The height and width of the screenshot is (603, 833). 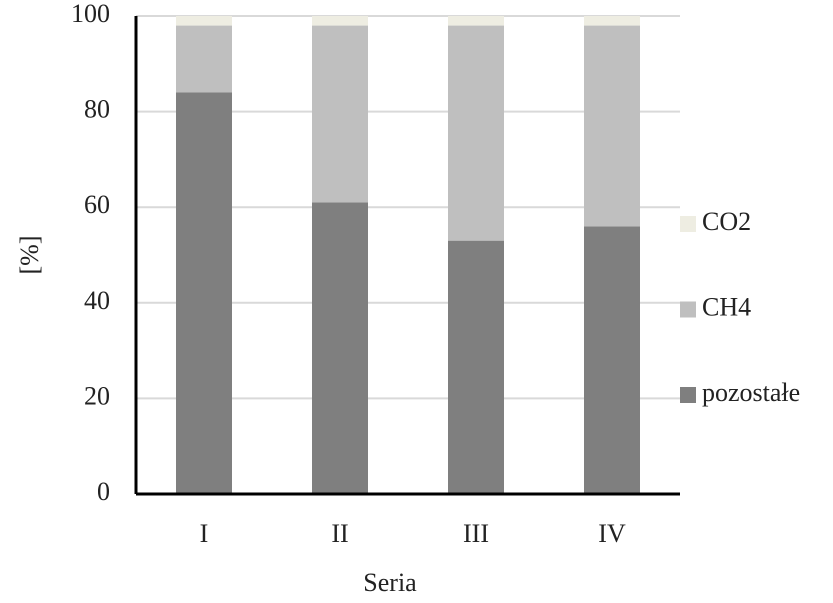 I want to click on x-tick-label: II, so click(x=339, y=533).